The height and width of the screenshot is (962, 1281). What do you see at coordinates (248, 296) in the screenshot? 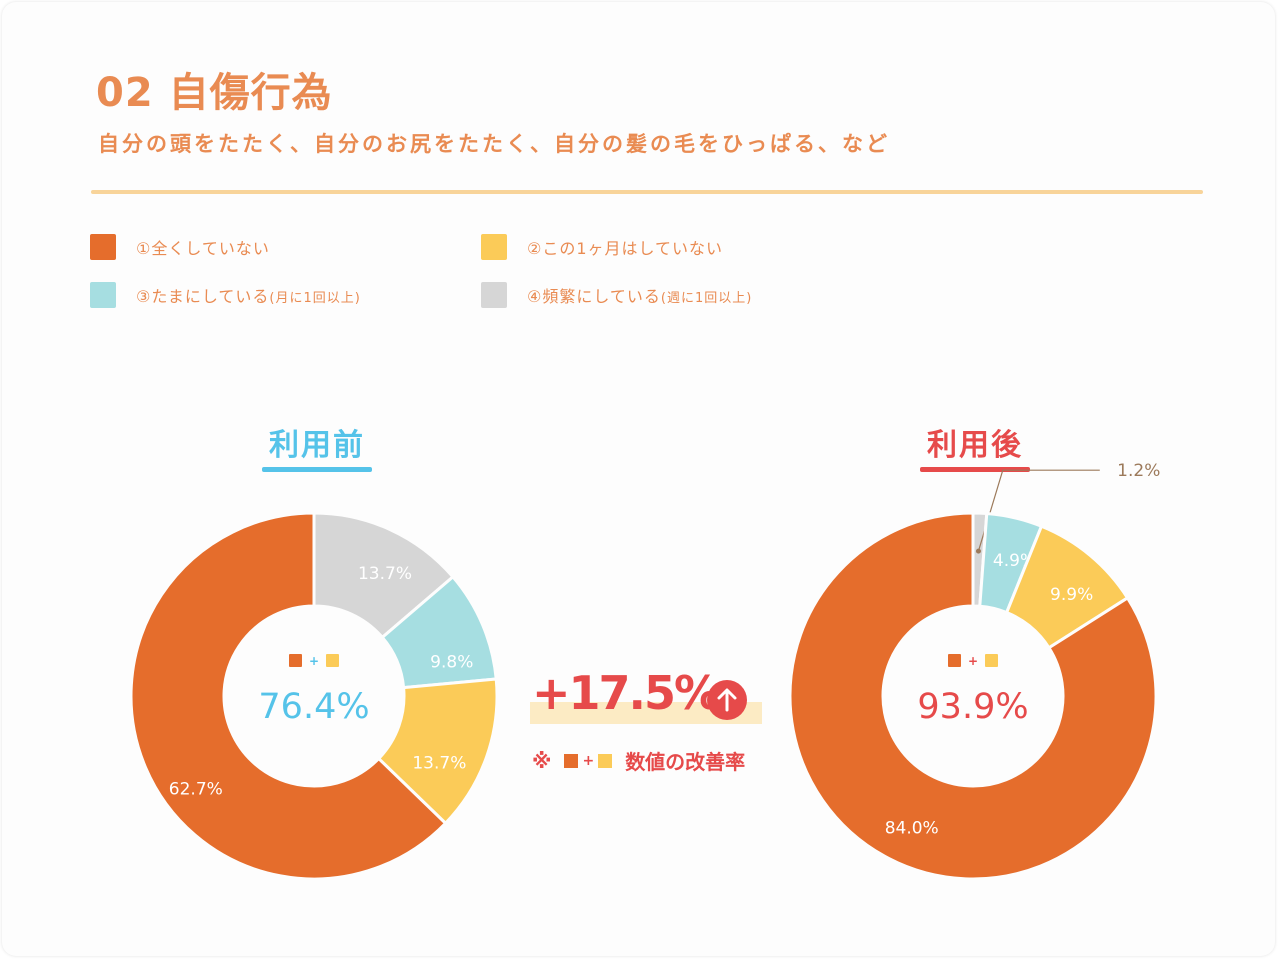
I see `legend-label: ③たまにしている(月に1回以上)` at bounding box center [248, 296].